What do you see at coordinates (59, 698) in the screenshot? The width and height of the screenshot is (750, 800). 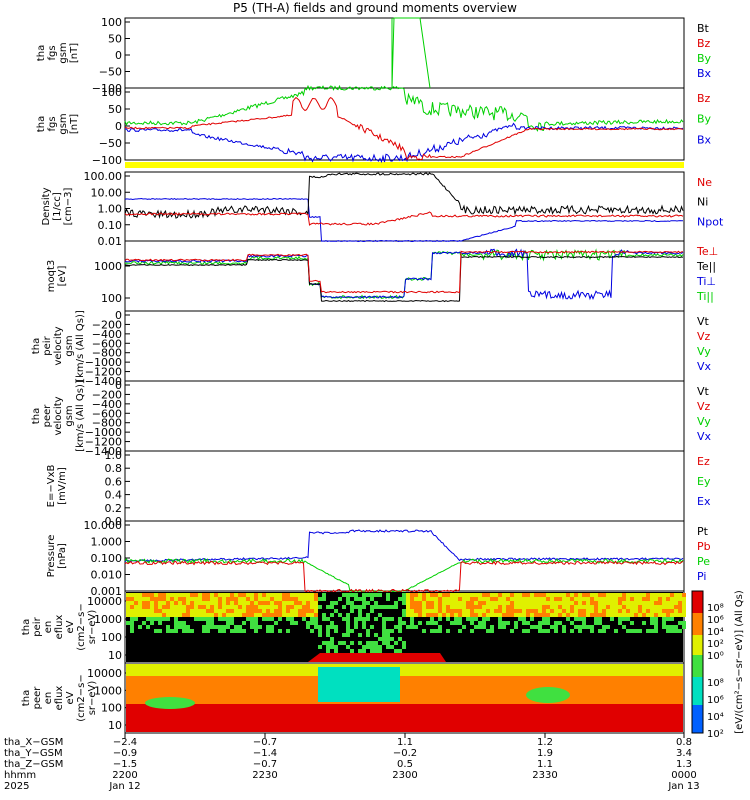 I see `y-axis-label-line: eflux` at bounding box center [59, 698].